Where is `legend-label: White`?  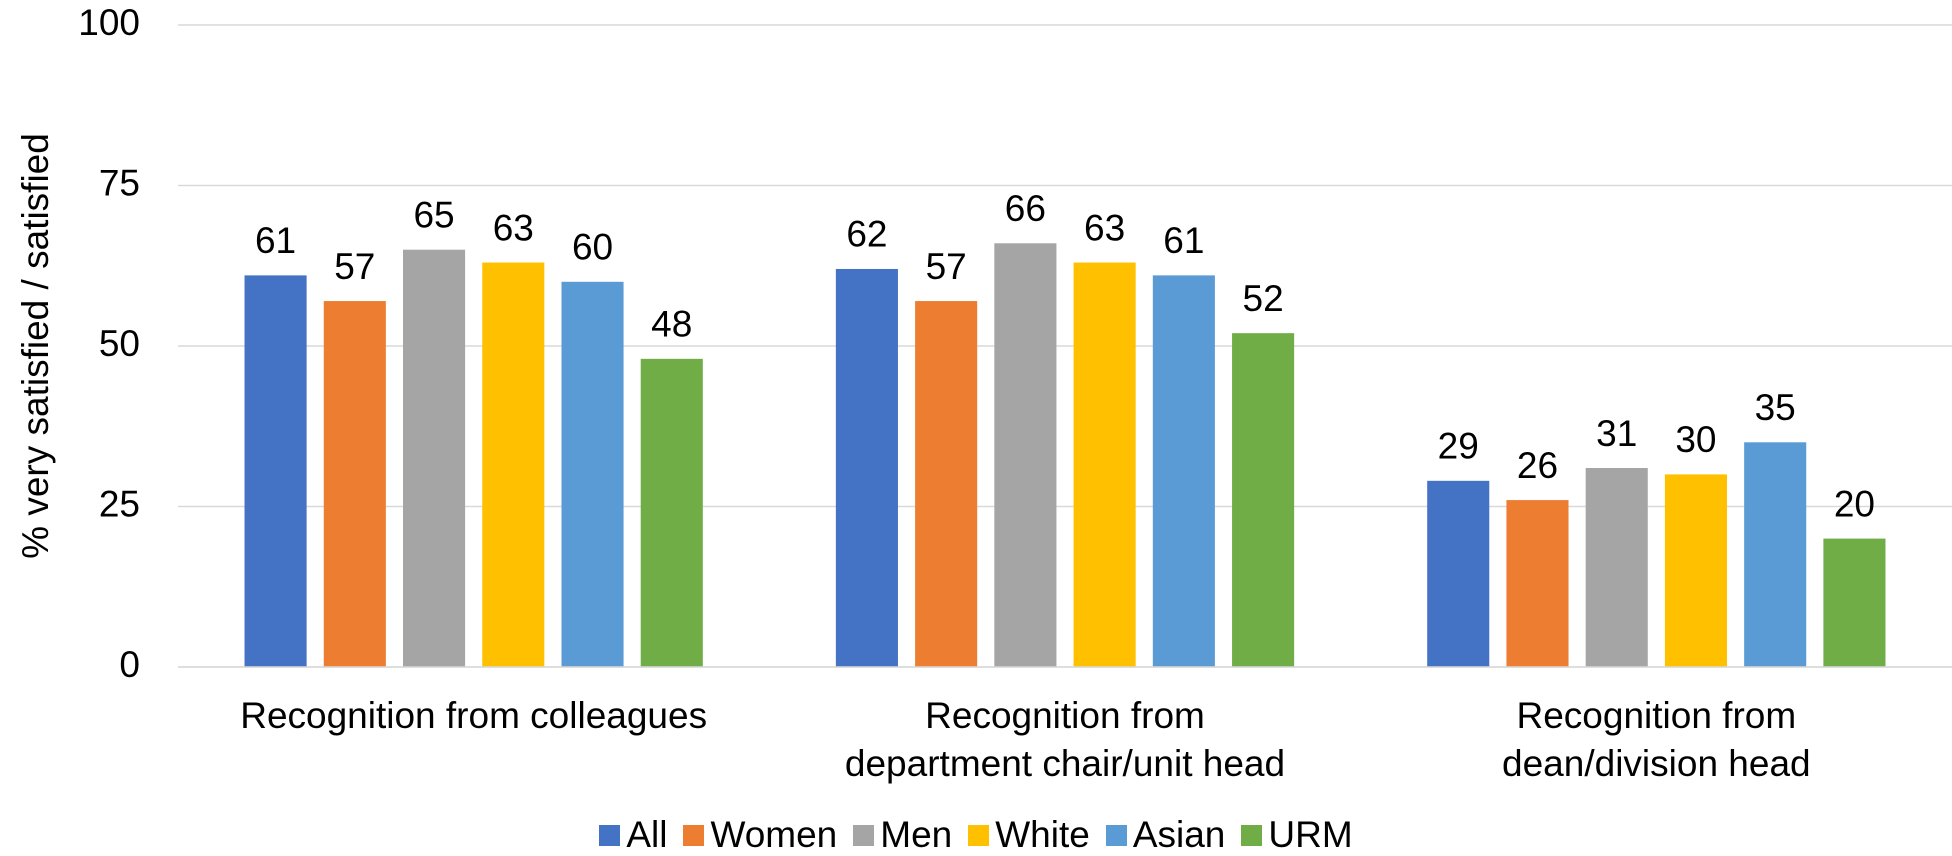
legend-label: White is located at coordinates (1042, 834).